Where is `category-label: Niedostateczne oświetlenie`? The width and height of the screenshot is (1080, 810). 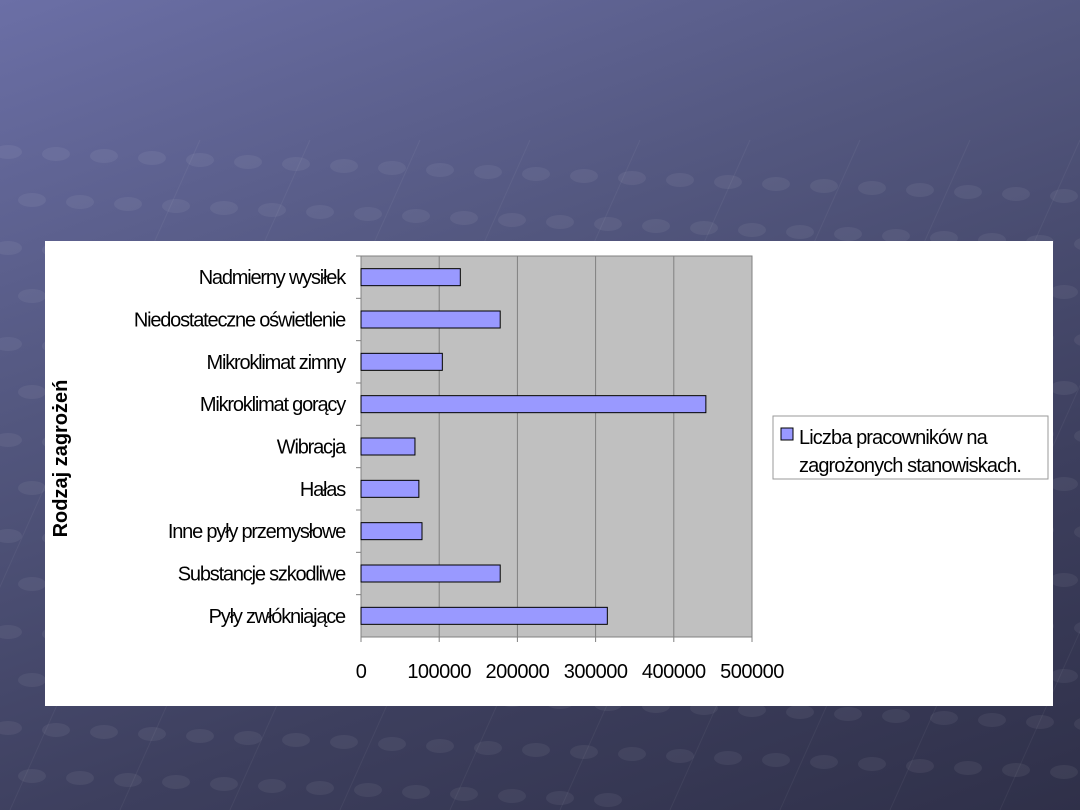
category-label: Niedostateczne oświetlenie is located at coordinates (240, 321).